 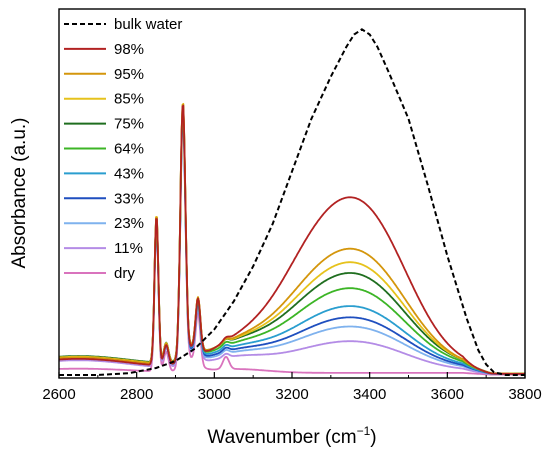 I want to click on x-tick-label: 2800, so click(x=136, y=394).